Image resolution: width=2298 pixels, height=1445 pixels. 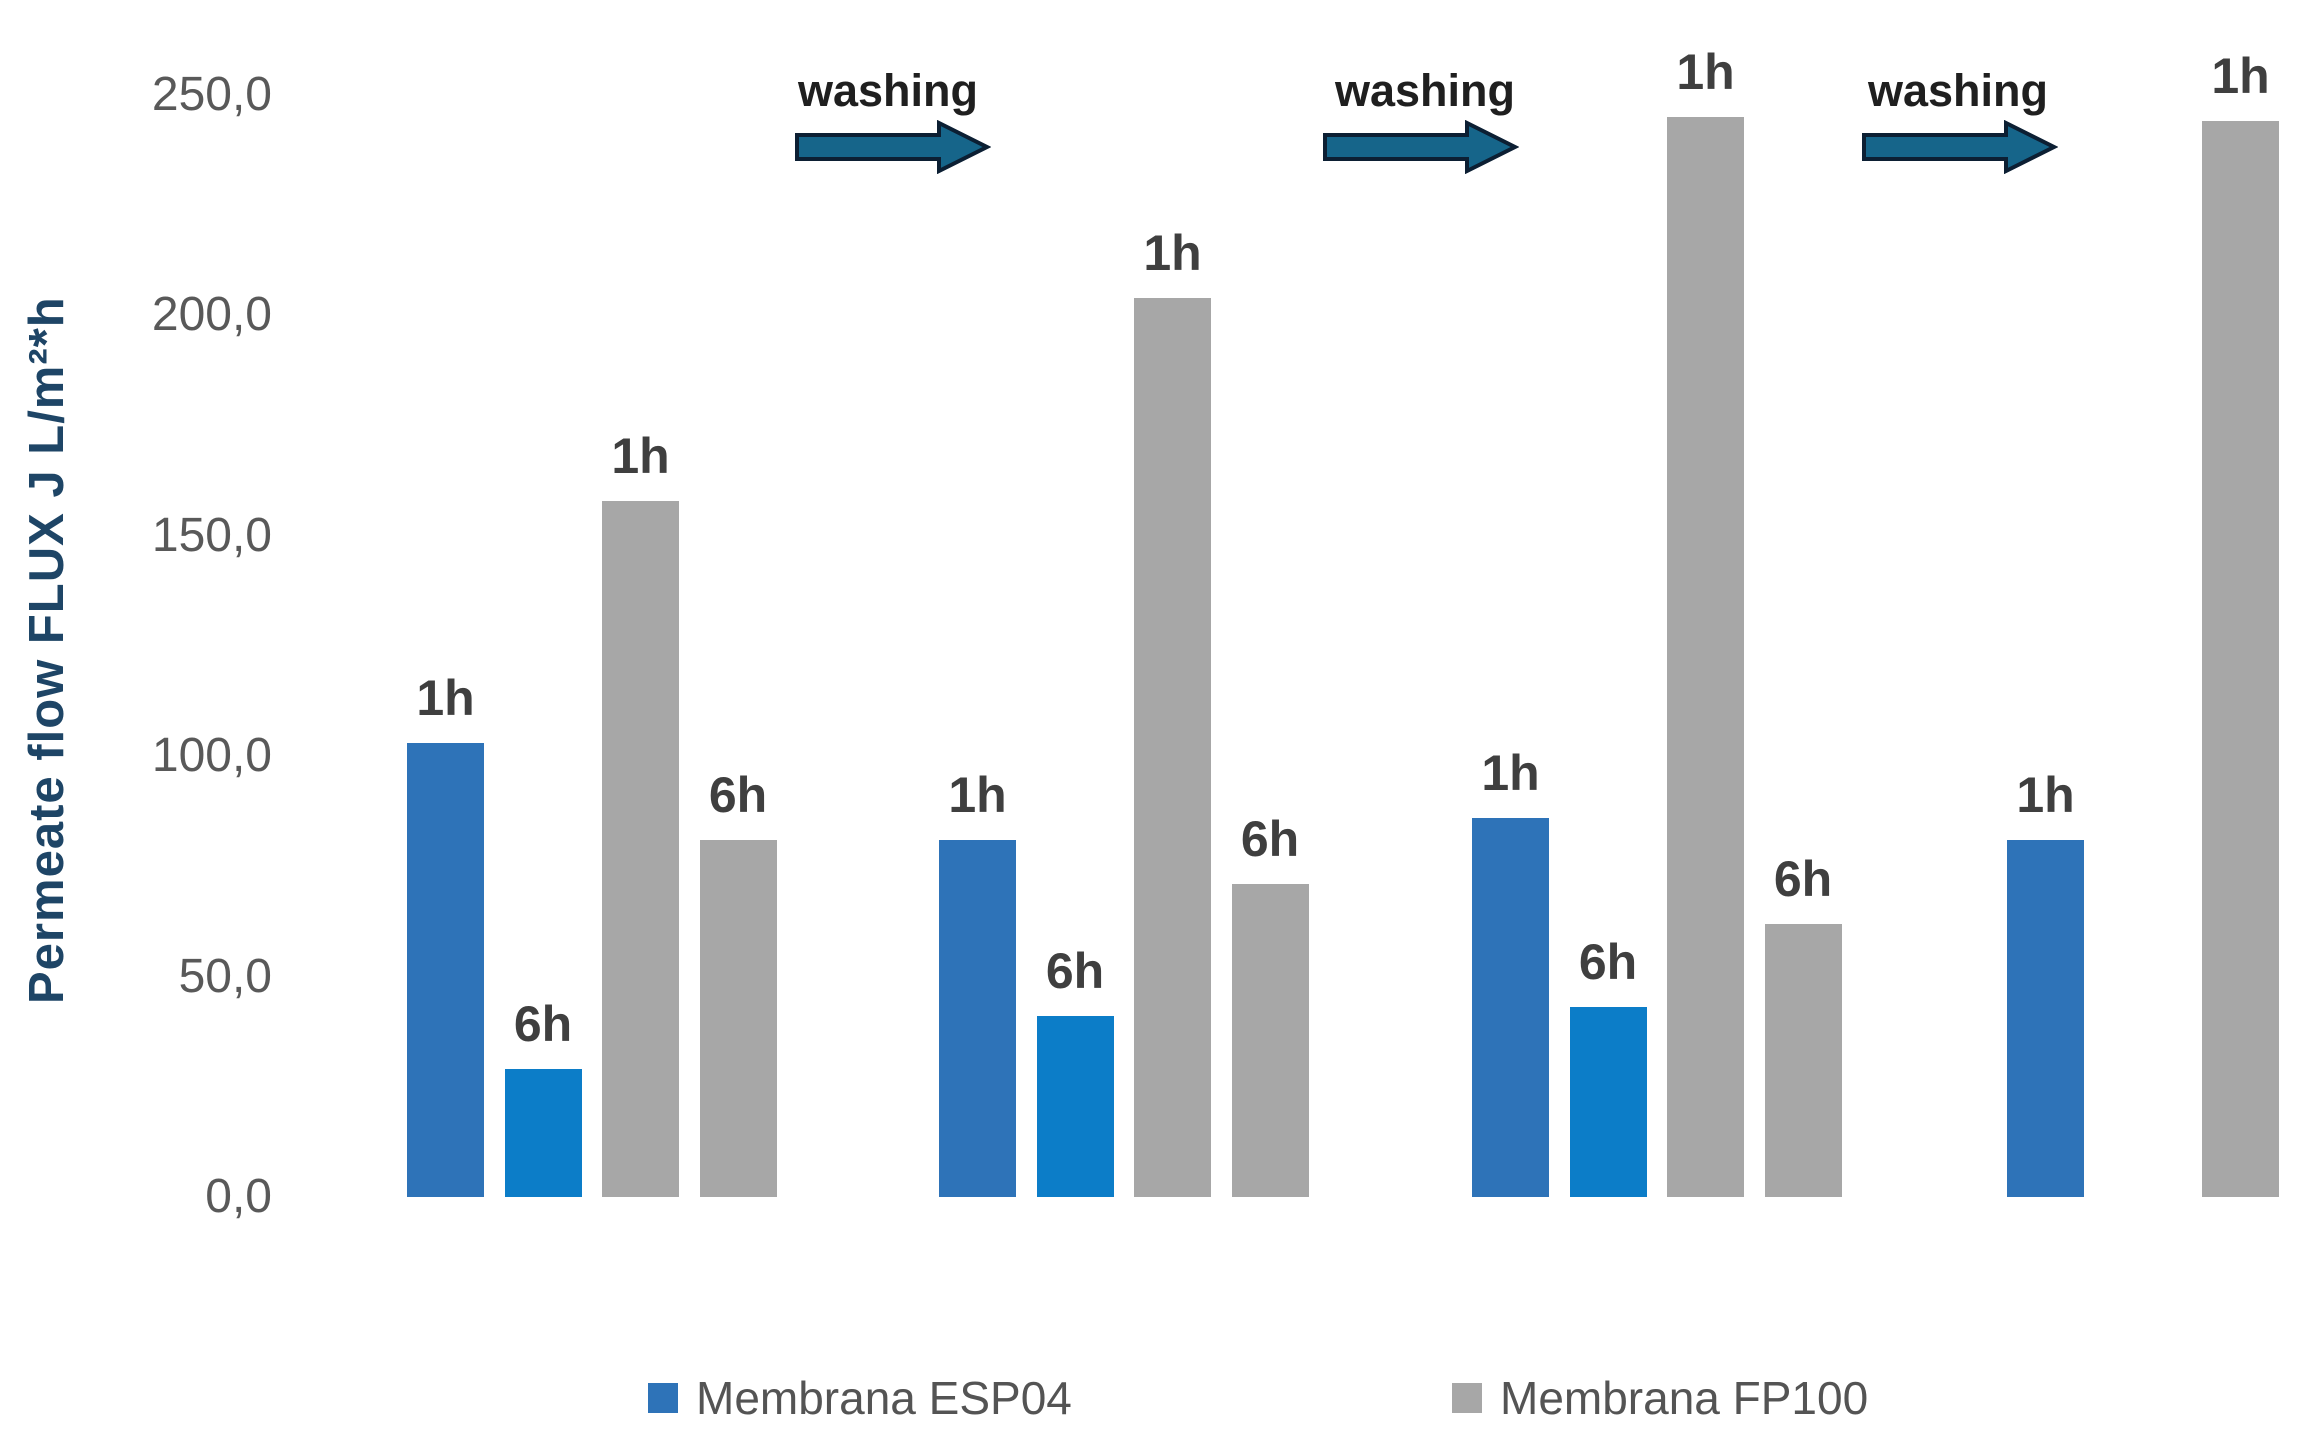 What do you see at coordinates (1149, 1398) in the screenshot?
I see `legend: Membrana ESP04 Membrana FP100` at bounding box center [1149, 1398].